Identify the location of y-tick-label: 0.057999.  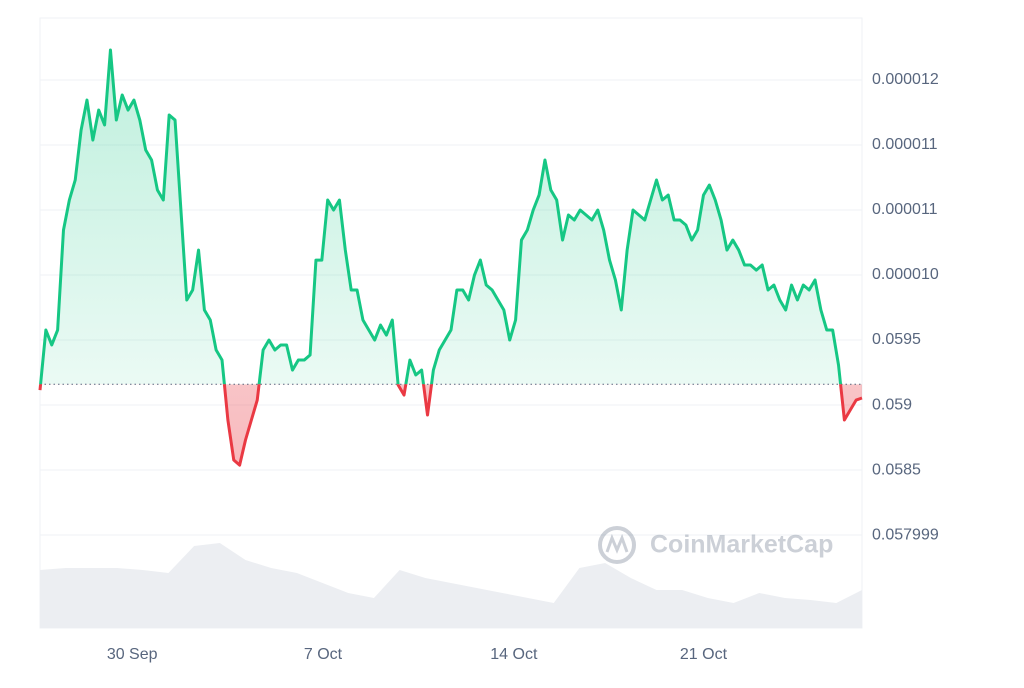
(905, 534).